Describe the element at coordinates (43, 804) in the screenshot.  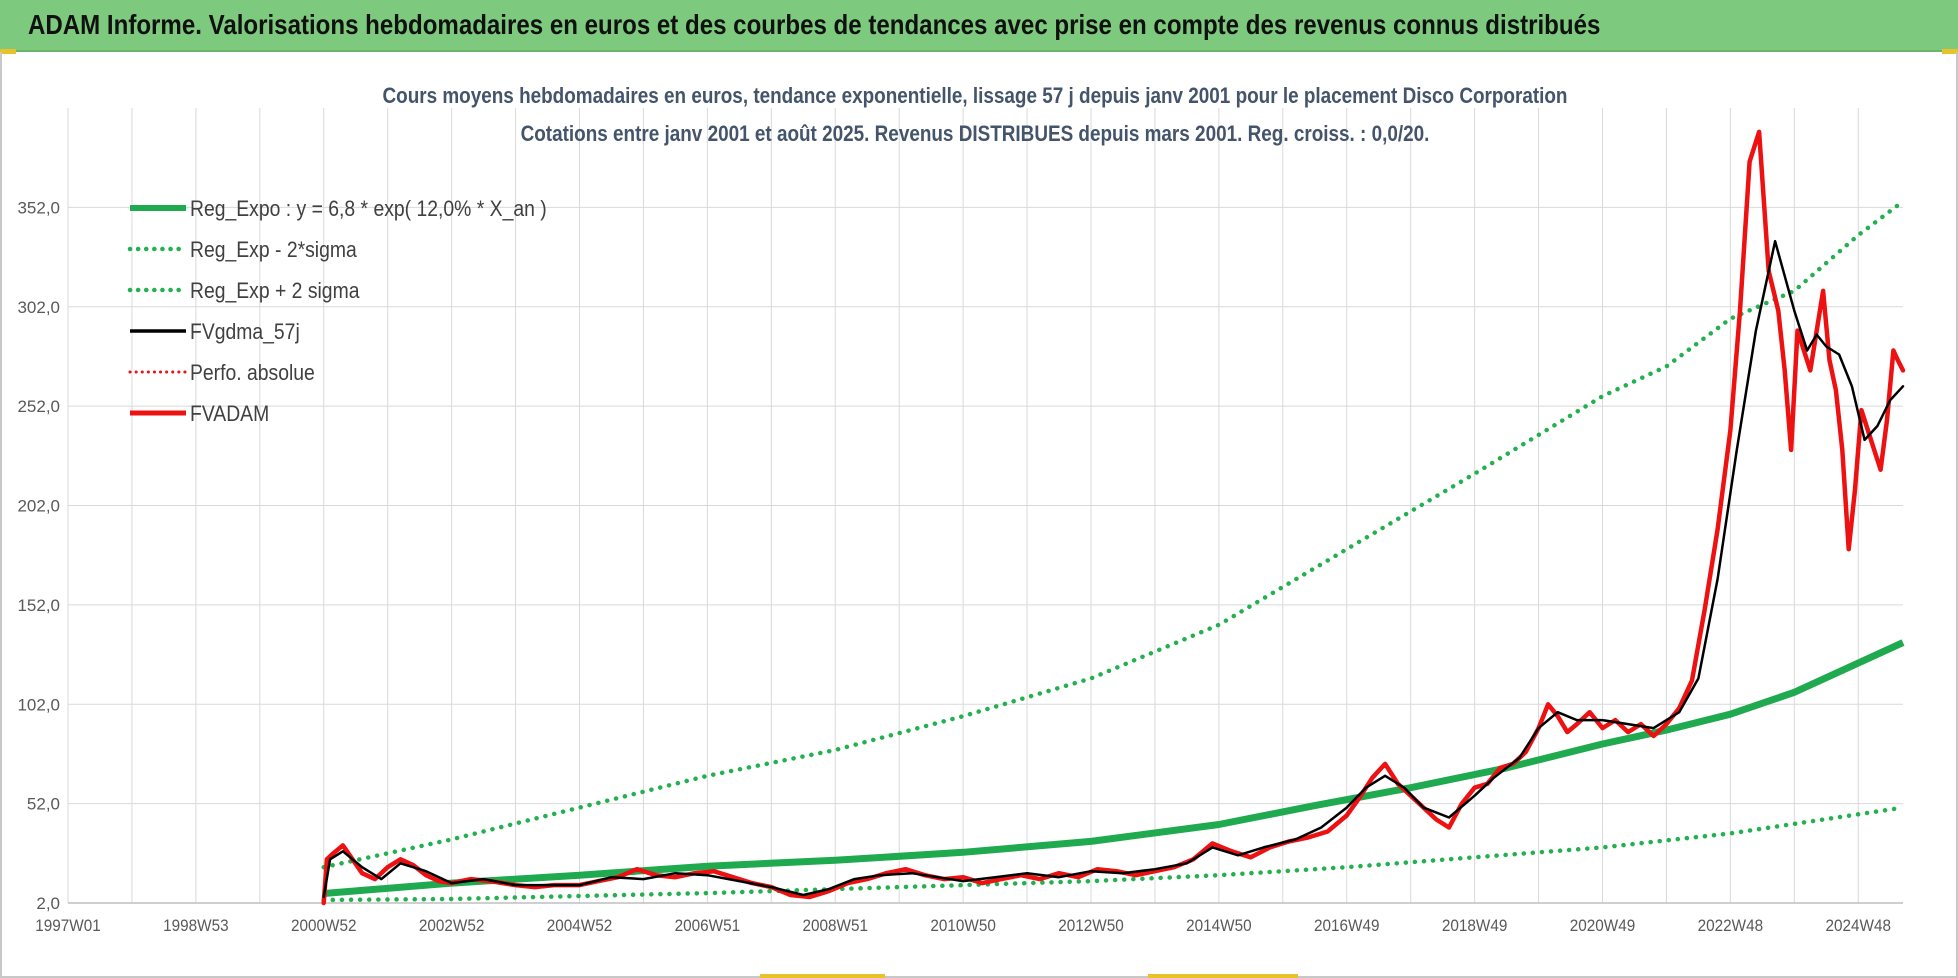
I see `y-tick-label: 52,0` at that location.